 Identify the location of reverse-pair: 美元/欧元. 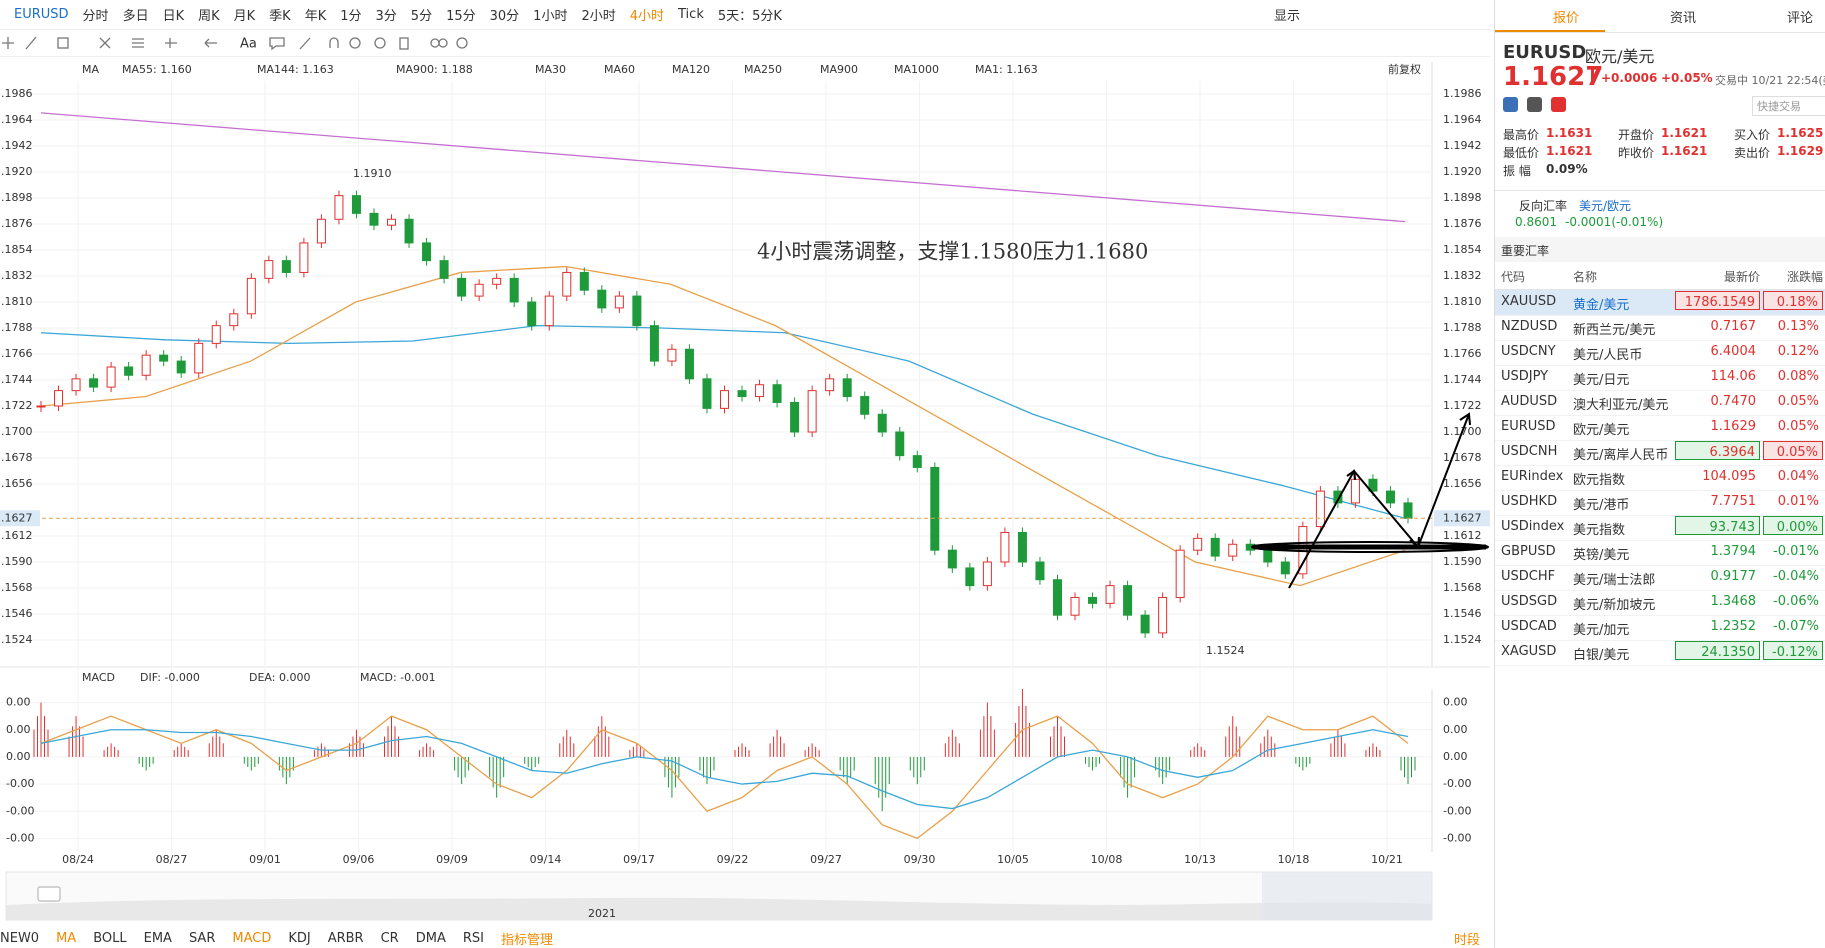
(1605, 206).